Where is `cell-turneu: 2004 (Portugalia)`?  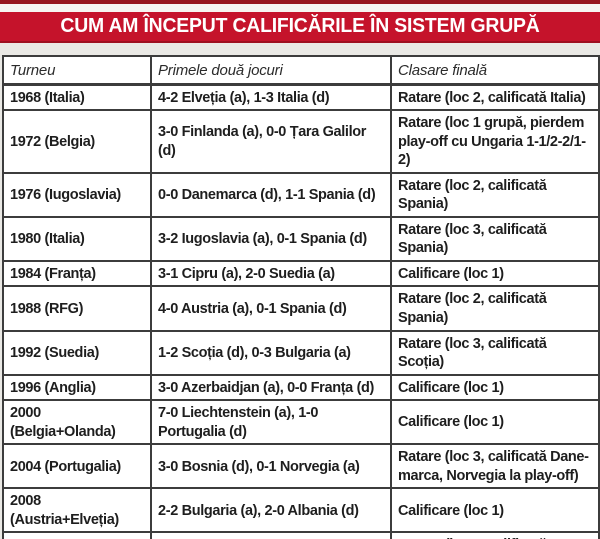 cell-turneu: 2004 (Portugalia) is located at coordinates (77, 466).